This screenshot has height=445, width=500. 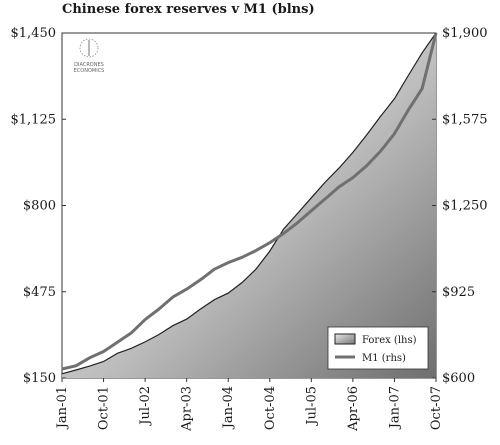 I want to click on watermark-logo: DIACRONES ECONOMICS, so click(x=89, y=56).